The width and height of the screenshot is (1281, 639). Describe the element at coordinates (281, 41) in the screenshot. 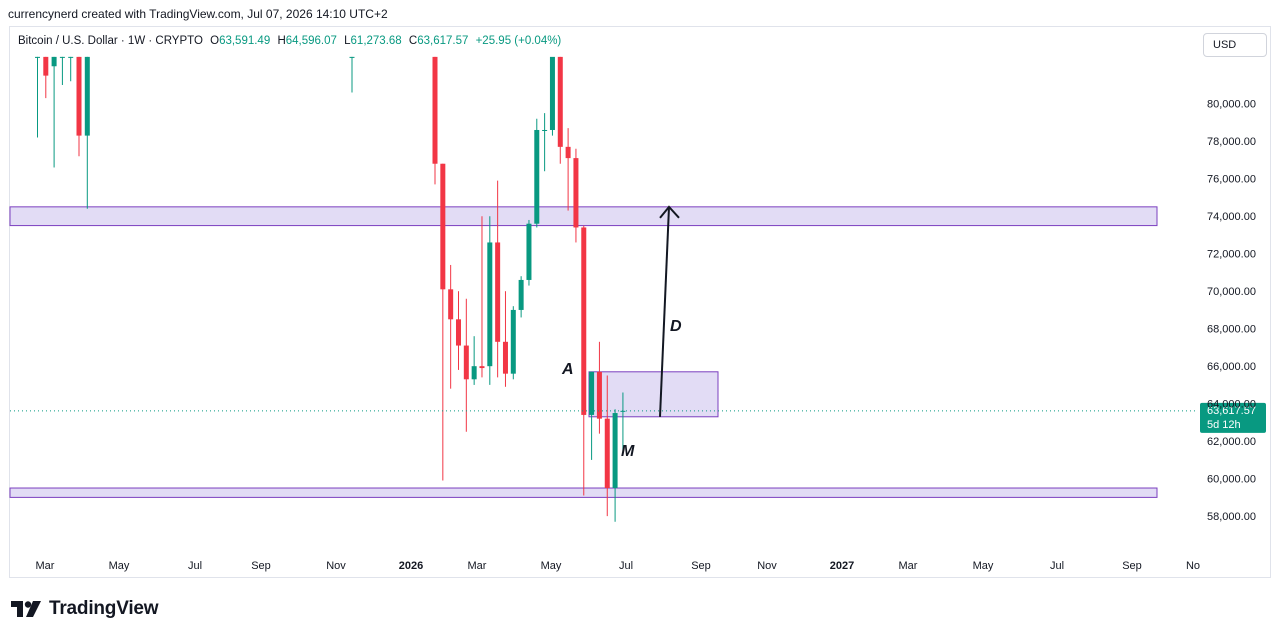

I see `high-key: H` at that location.